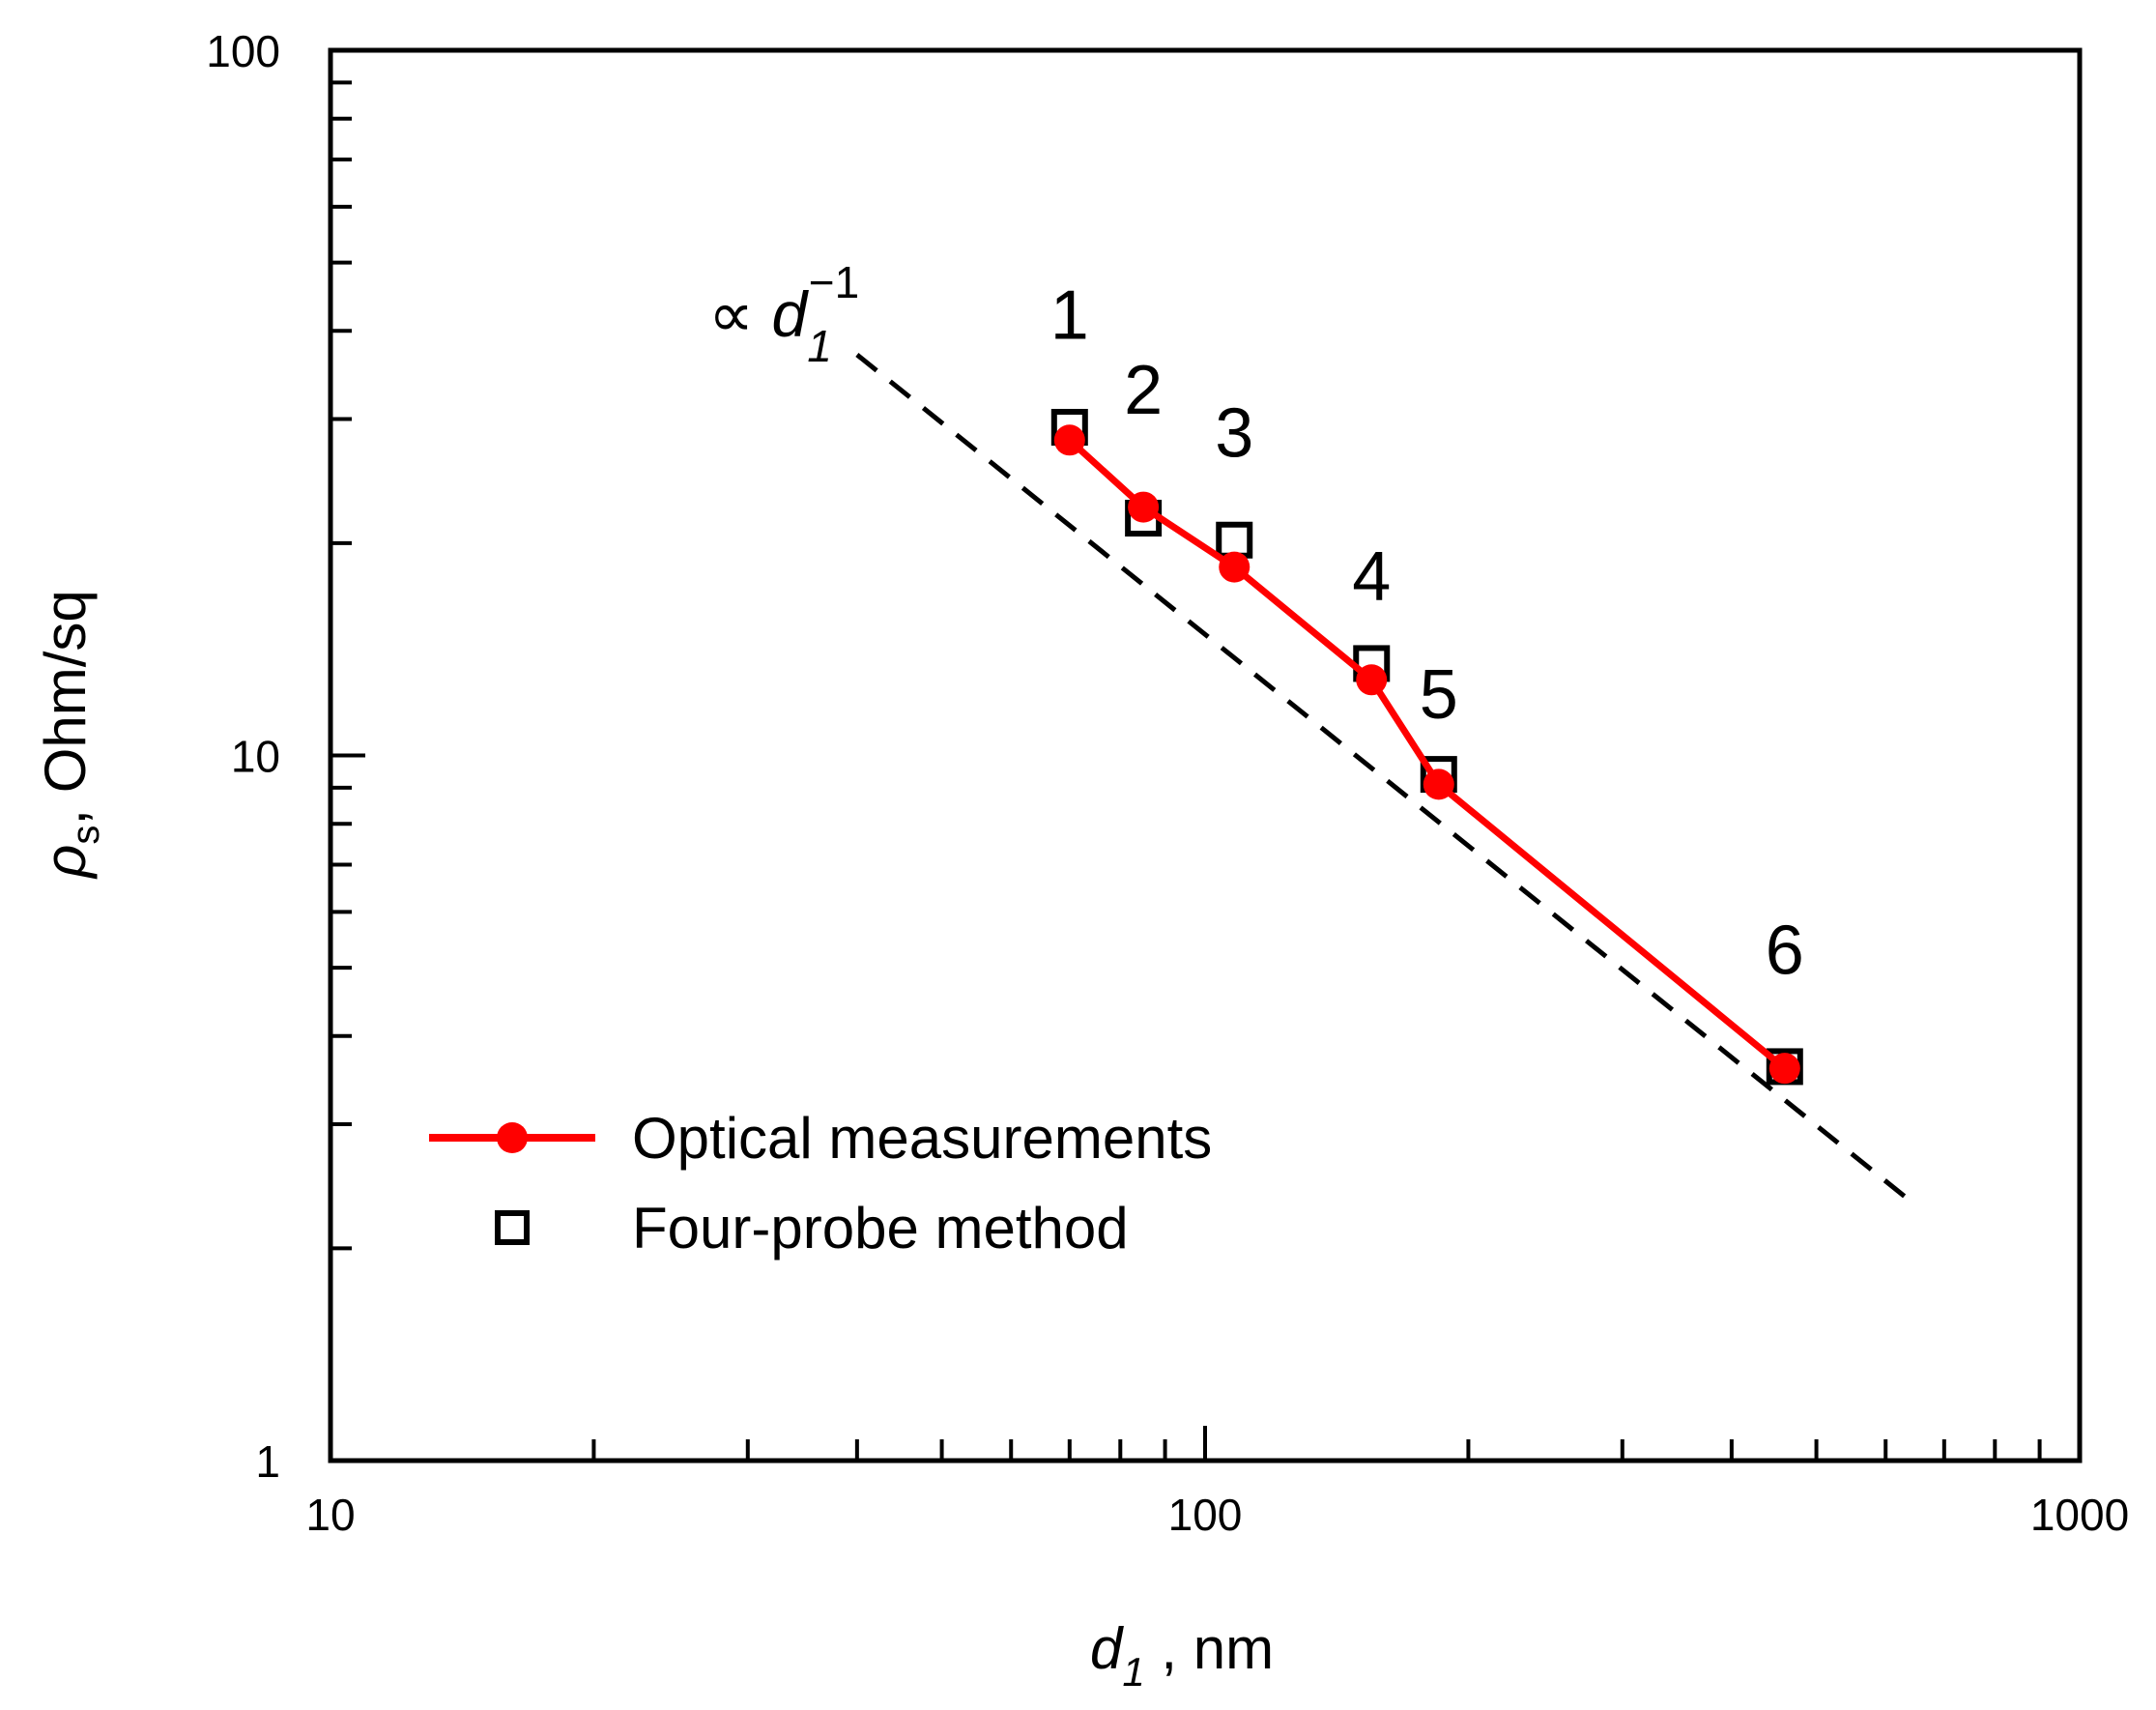 Image resolution: width=2156 pixels, height=1710 pixels. Describe the element at coordinates (2079, 1515) in the screenshot. I see `x-tick-label: 1000` at that location.